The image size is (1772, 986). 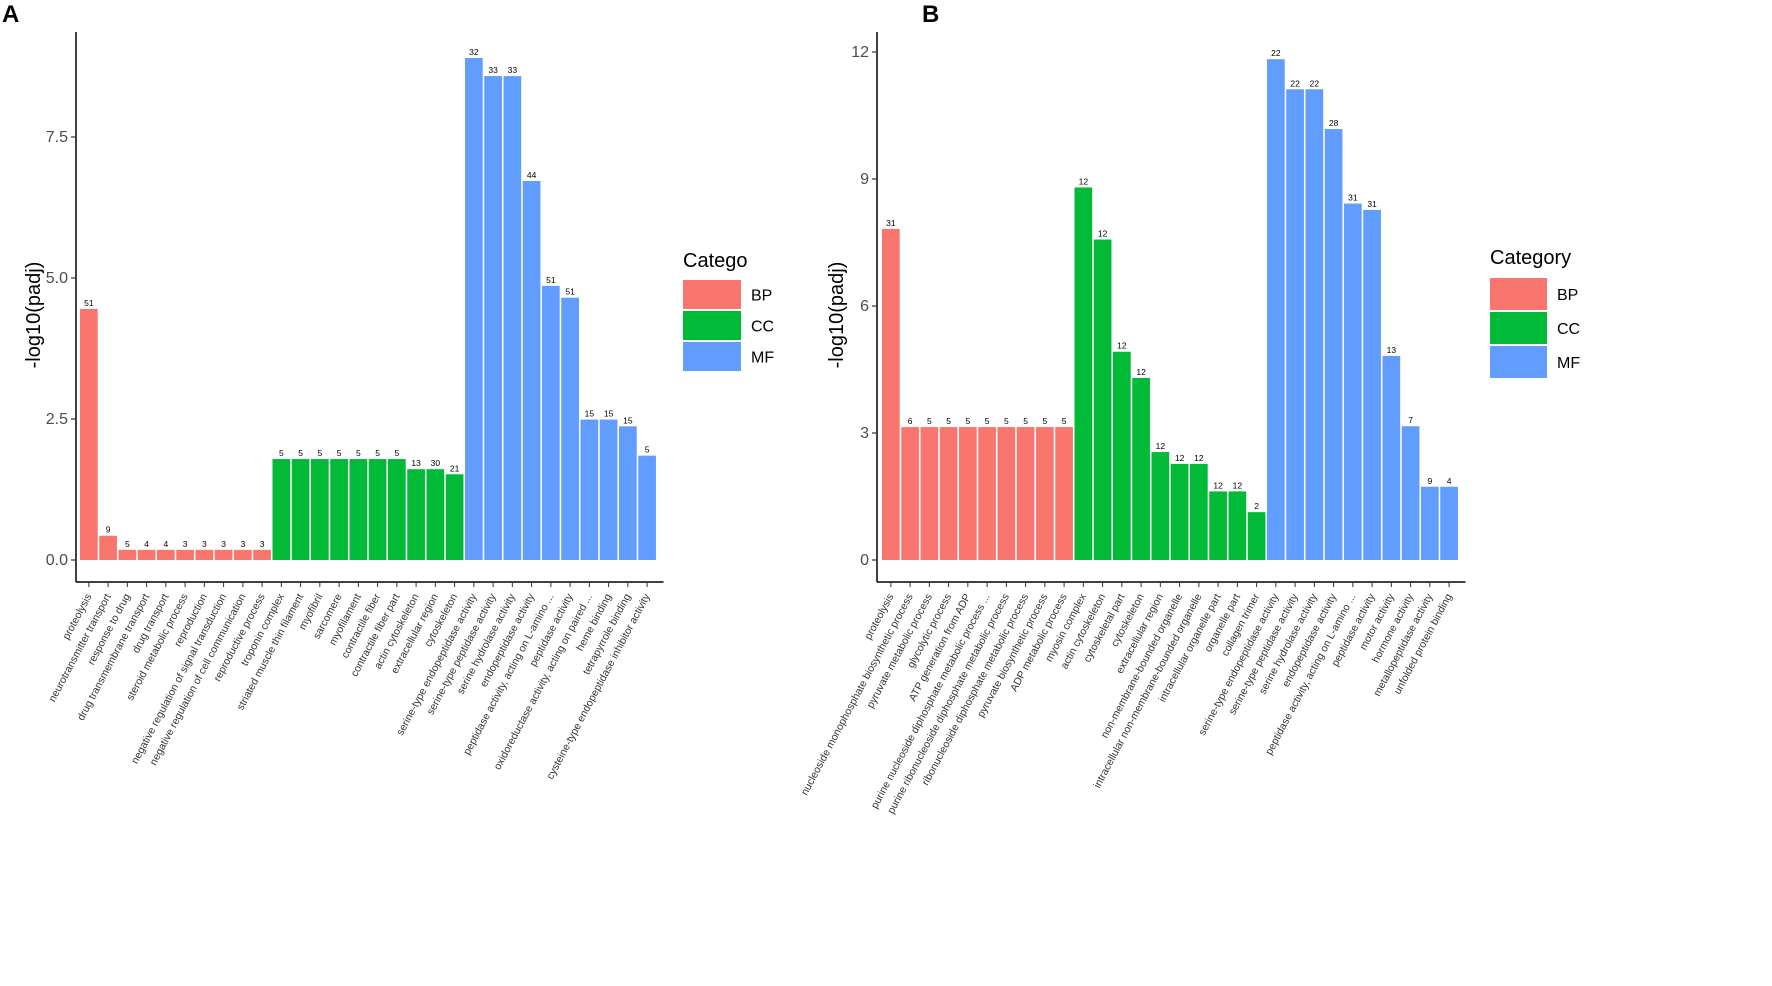 What do you see at coordinates (762, 358) in the screenshot?
I see `legend-label-mf: MF` at bounding box center [762, 358].